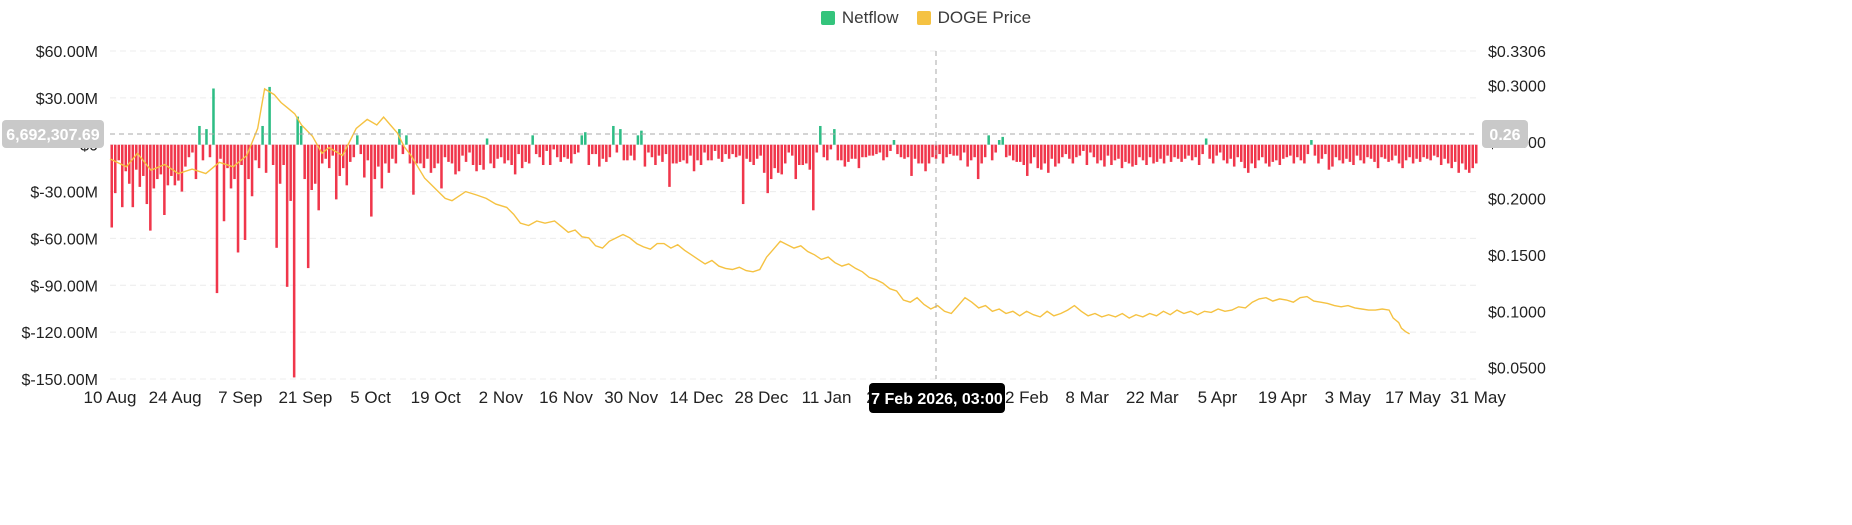 This screenshot has width=1852, height=525. I want to click on x-tick-label: 8 Mar, so click(1087, 397).